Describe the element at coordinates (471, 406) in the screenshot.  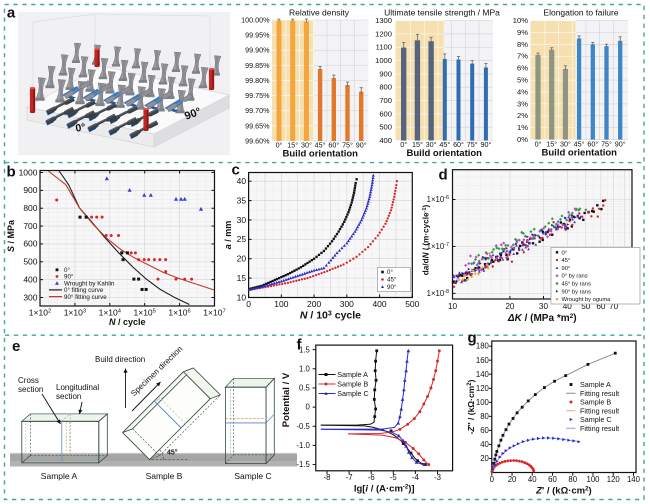
I see `svg-text: -Z'' / (kΩ·cm2)` at that location.